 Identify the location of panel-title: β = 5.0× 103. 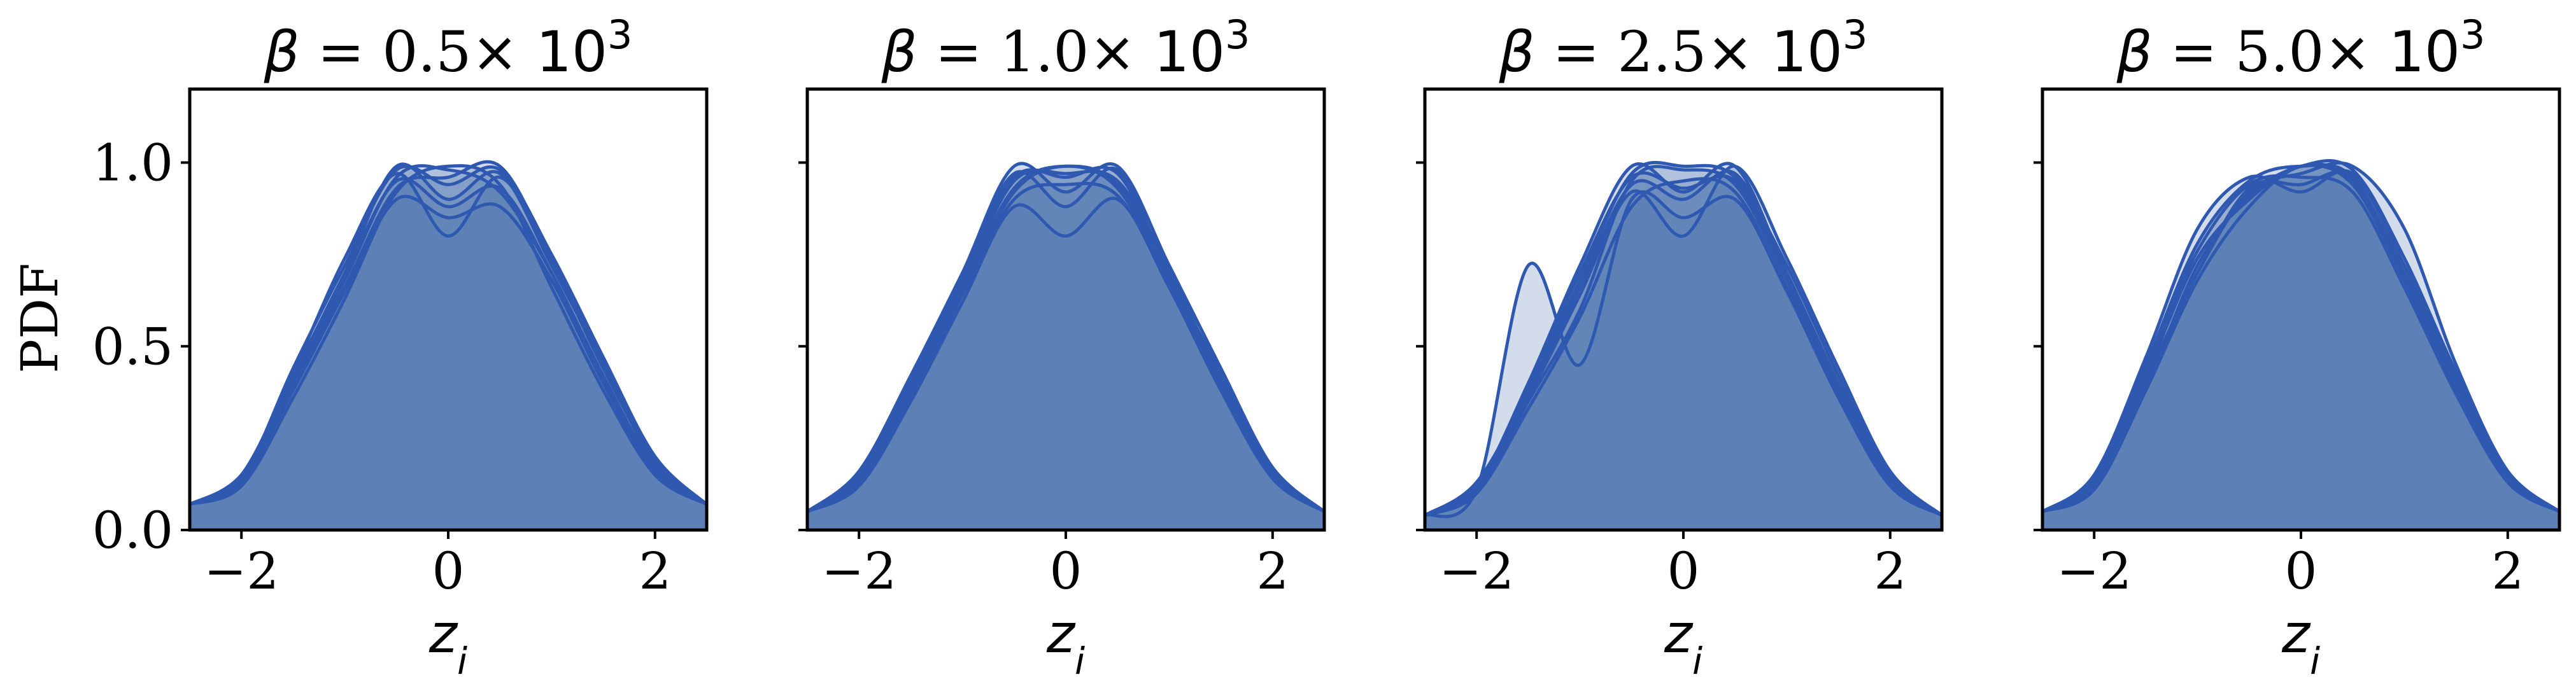
(2301, 48).